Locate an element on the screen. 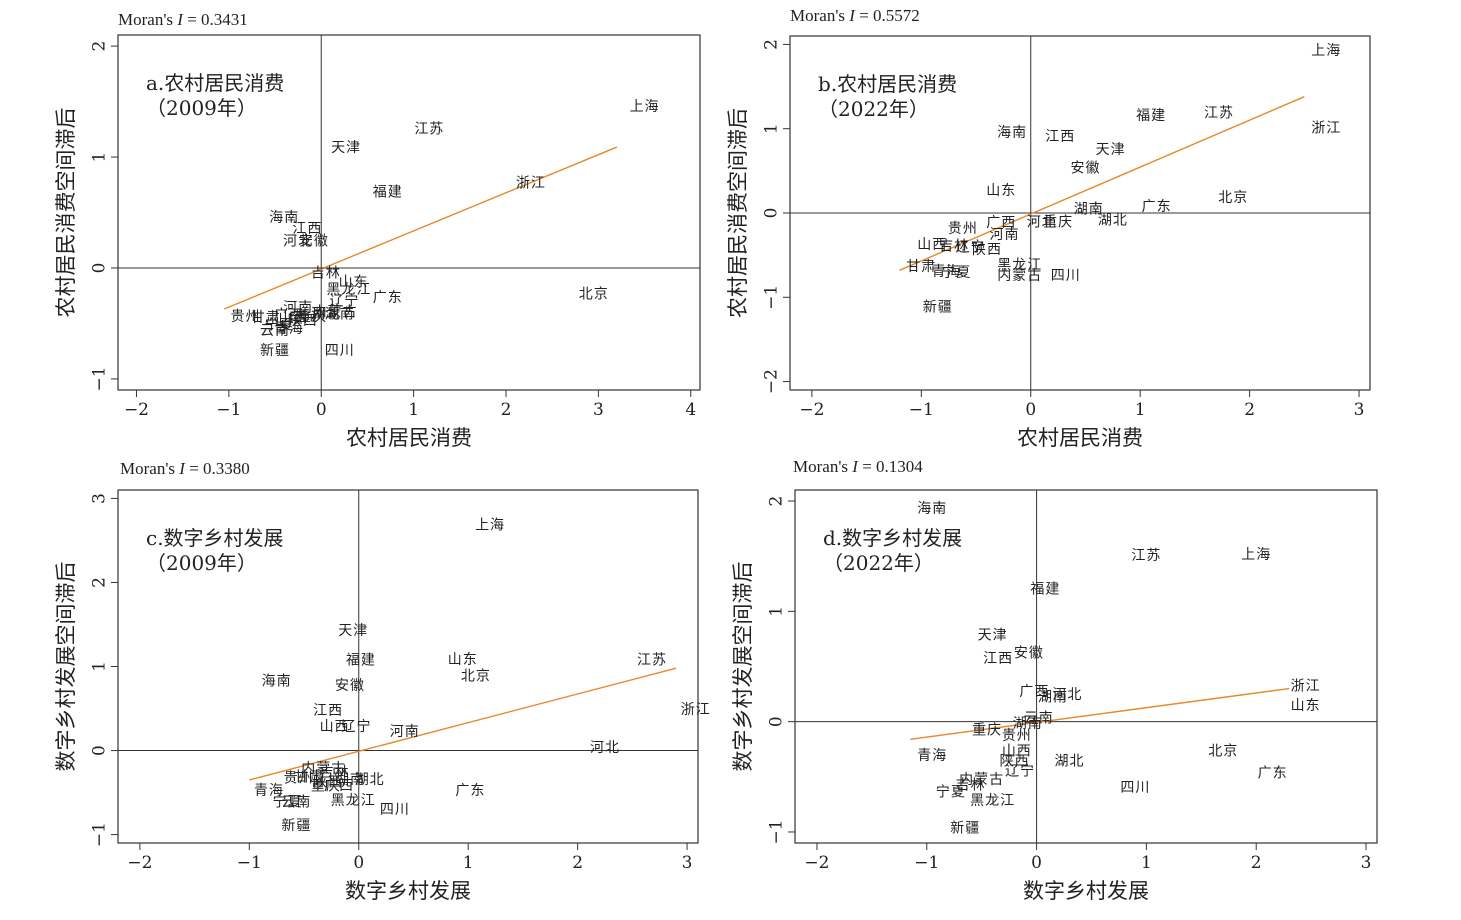  moran-title-a: Moran's I = 0.3431 is located at coordinates (183, 19).